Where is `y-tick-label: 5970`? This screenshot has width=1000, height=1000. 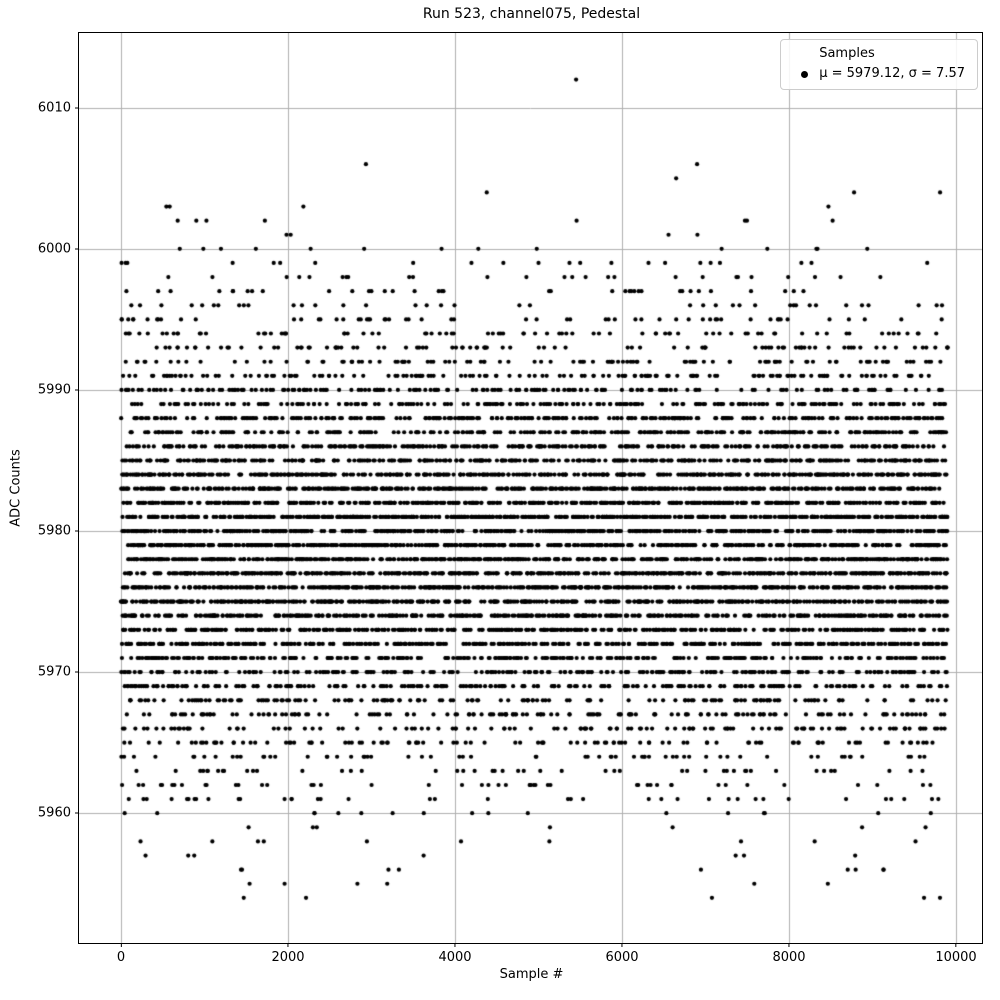
y-tick-label: 5970 is located at coordinates (54, 672).